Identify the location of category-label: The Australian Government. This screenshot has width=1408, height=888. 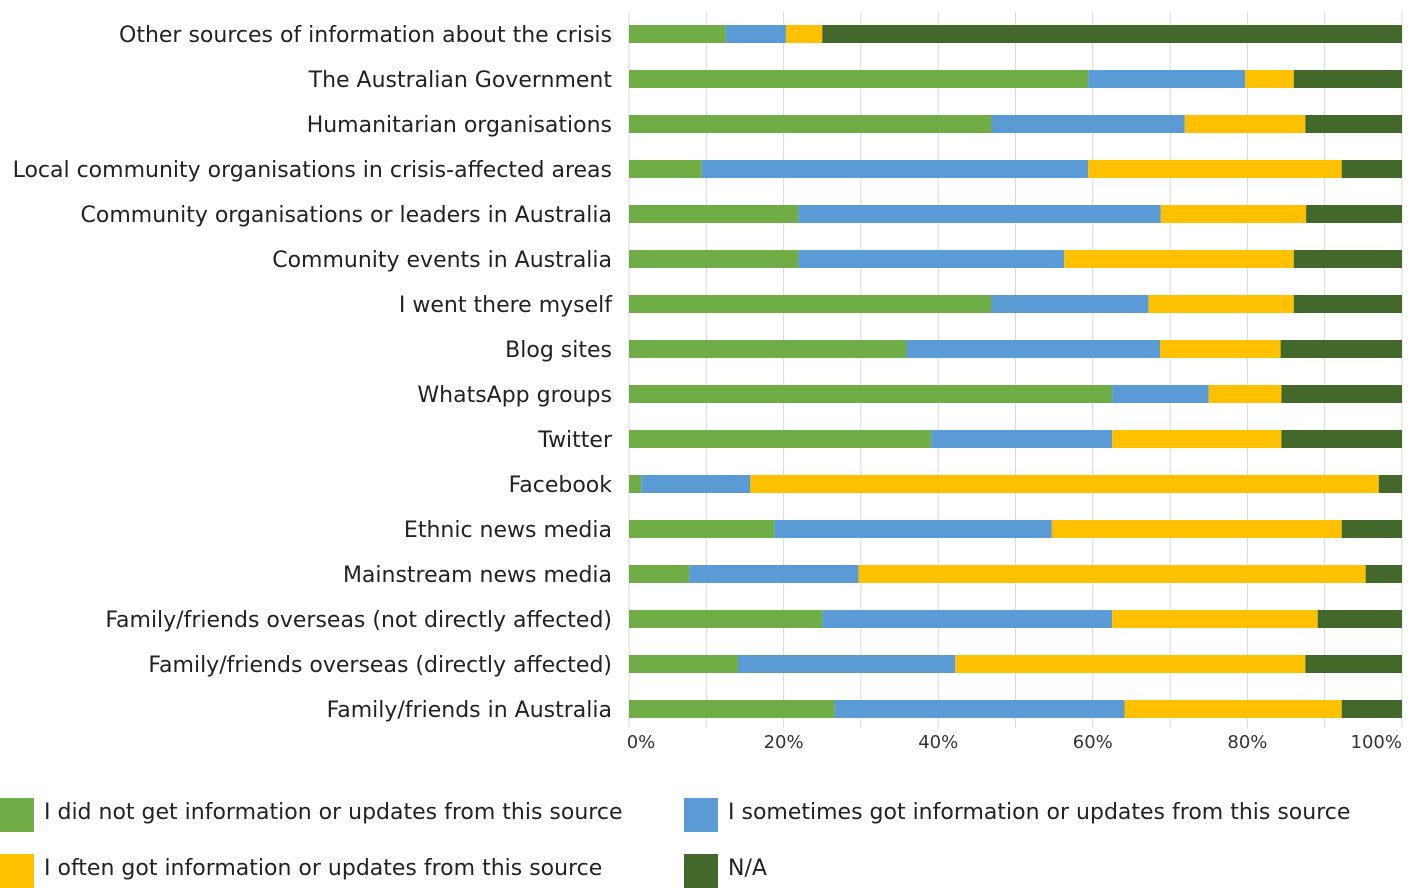
(460, 80).